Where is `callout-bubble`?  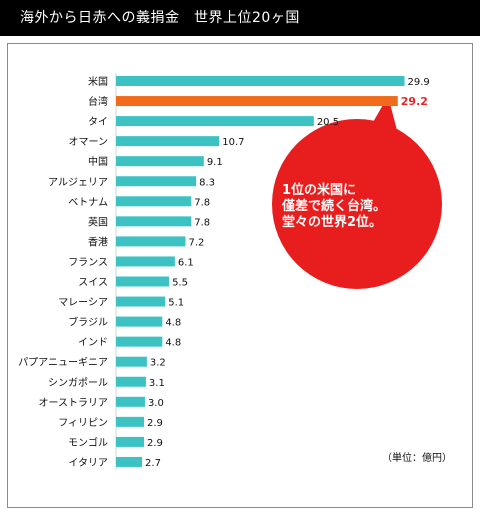
callout-bubble is located at coordinates (357, 204).